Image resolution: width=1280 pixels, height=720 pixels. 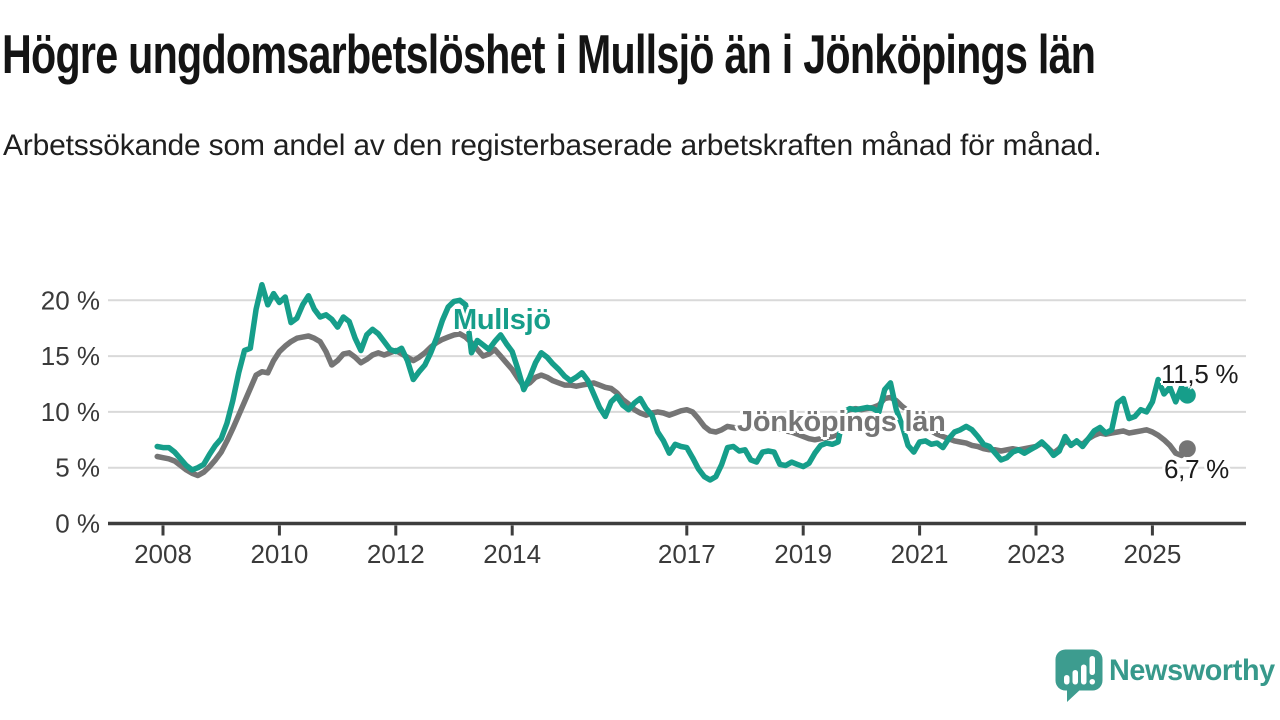 I want to click on series-label-jonkoping: Jönköpings län, so click(x=841, y=422).